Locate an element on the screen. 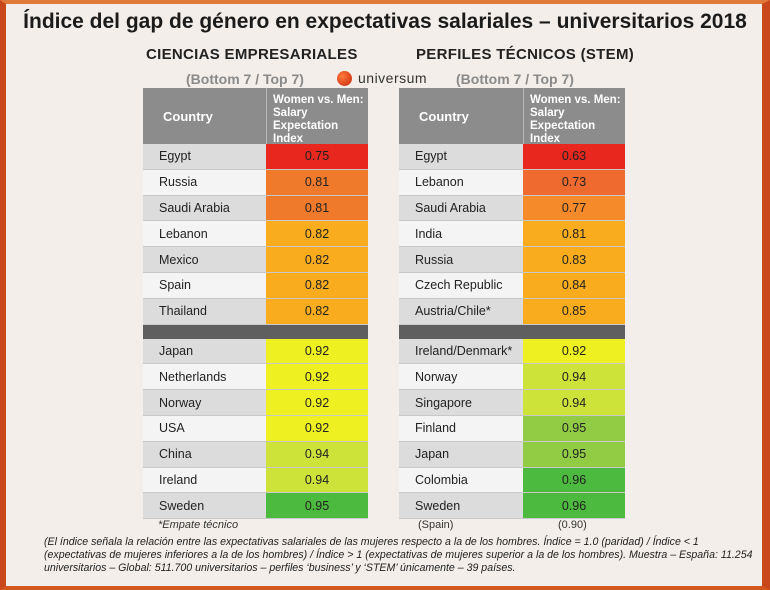 The height and width of the screenshot is (590, 770). index-value-cell: 0.83 is located at coordinates (574, 260).